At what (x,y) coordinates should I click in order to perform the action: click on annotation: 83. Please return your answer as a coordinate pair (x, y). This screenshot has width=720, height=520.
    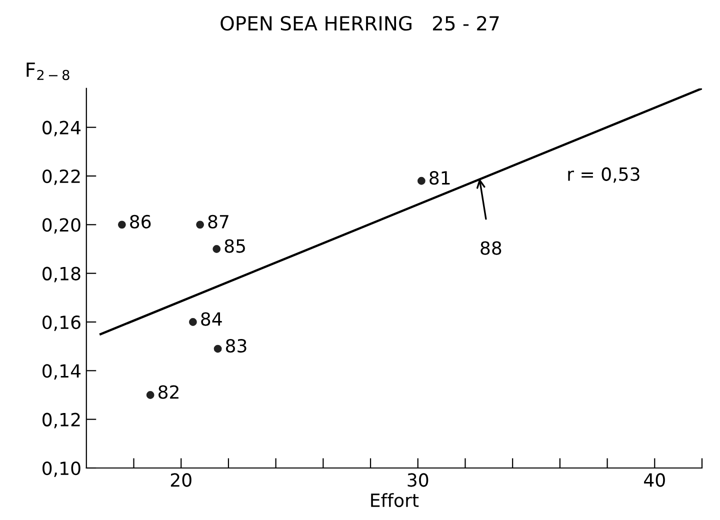
    Looking at the image, I should click on (236, 345).